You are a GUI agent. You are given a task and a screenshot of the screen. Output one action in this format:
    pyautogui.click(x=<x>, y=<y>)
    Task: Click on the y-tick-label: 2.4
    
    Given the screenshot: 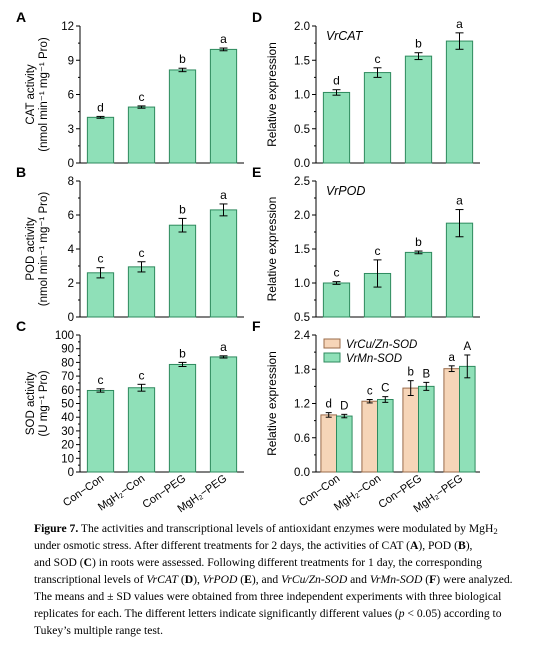 What is the action you would take?
    pyautogui.click(x=302, y=336)
    